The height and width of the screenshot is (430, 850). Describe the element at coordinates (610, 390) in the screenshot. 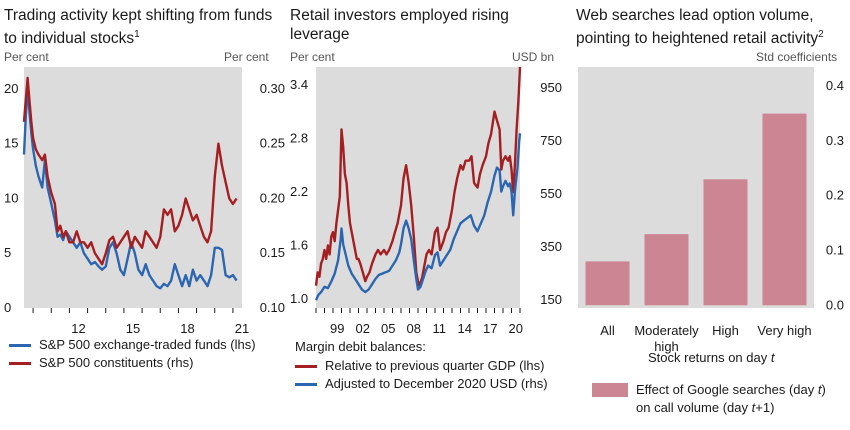

I see `legend-swatch-bar` at that location.